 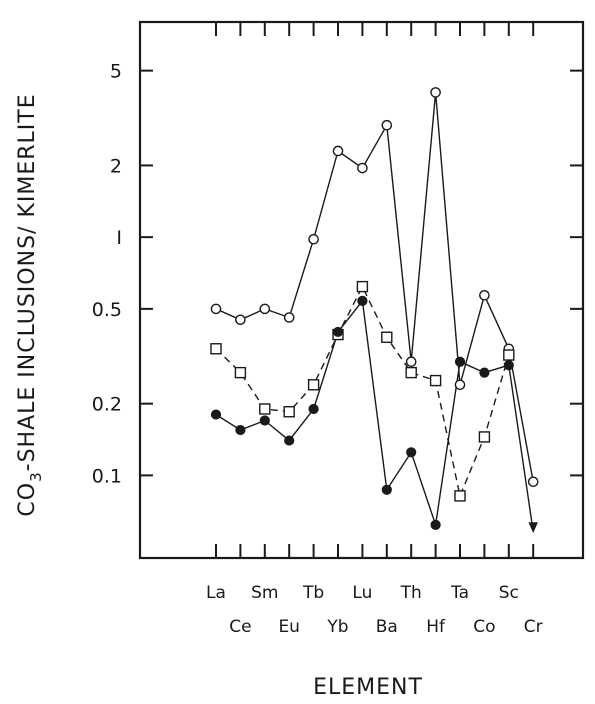 I want to click on y-axis-title-main: CO, so click(x=27, y=499).